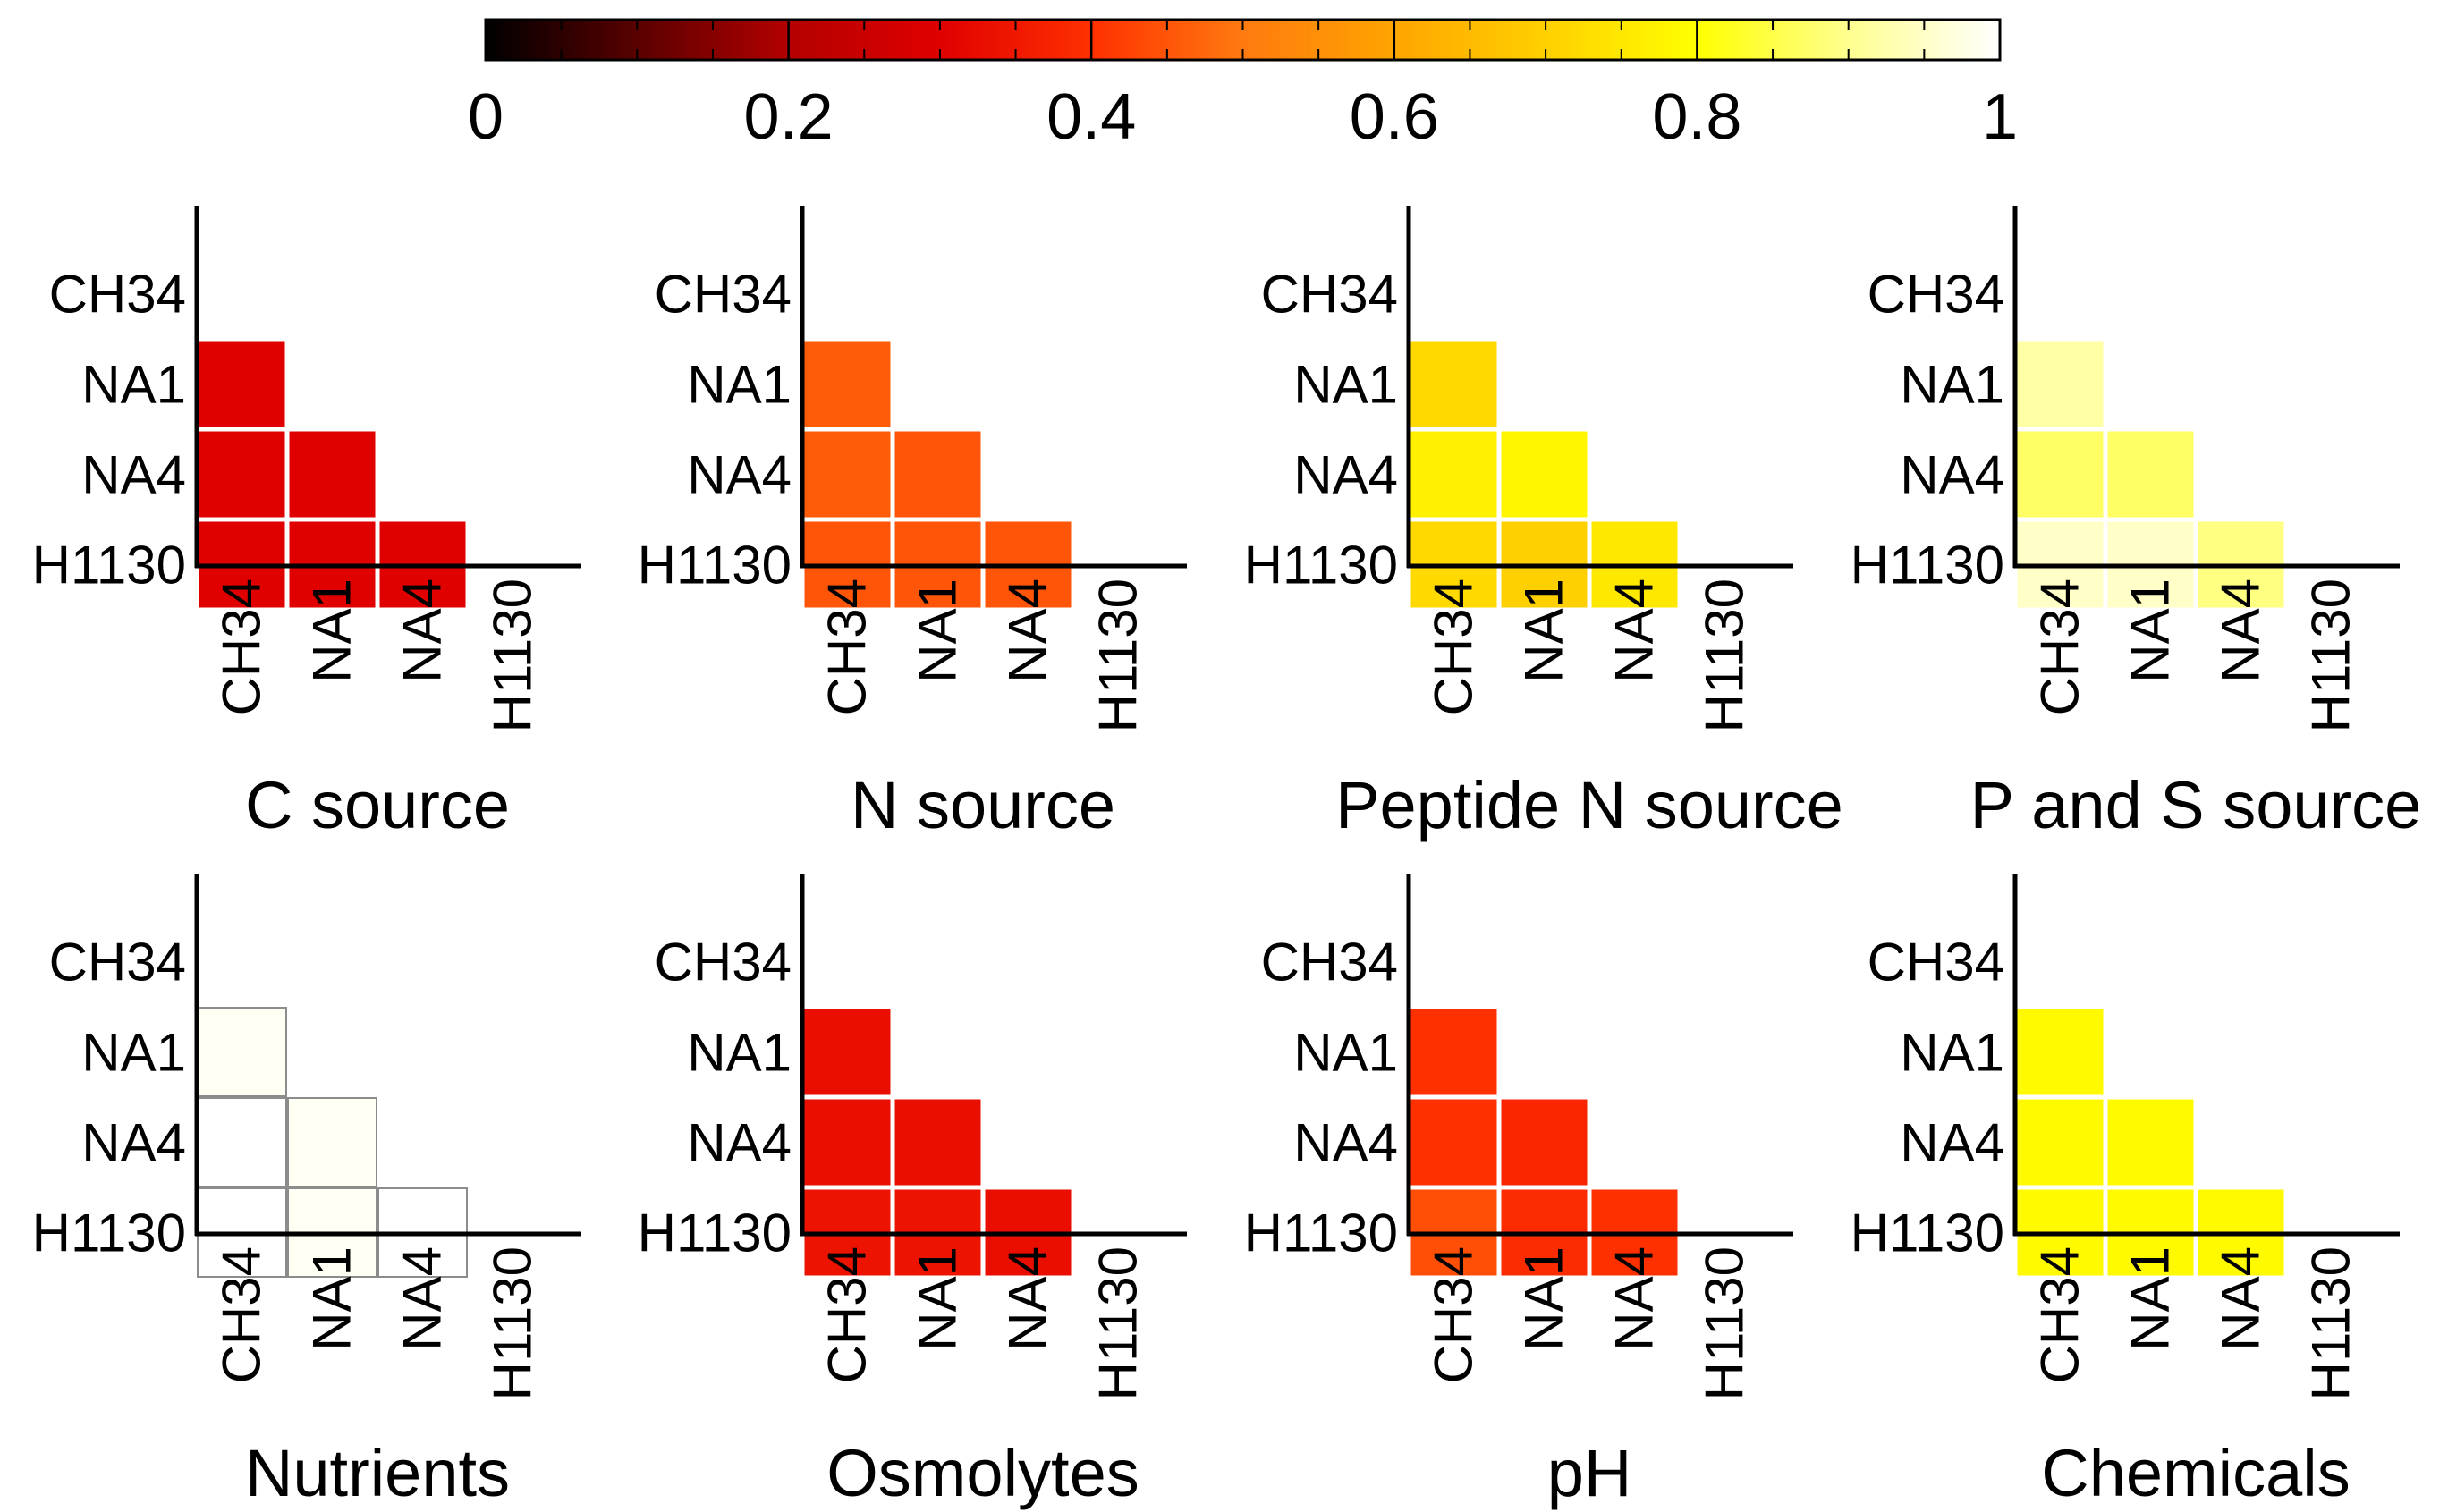 This screenshot has width=2448, height=1512. I want to click on panel-title: Nutrients, so click(377, 1473).